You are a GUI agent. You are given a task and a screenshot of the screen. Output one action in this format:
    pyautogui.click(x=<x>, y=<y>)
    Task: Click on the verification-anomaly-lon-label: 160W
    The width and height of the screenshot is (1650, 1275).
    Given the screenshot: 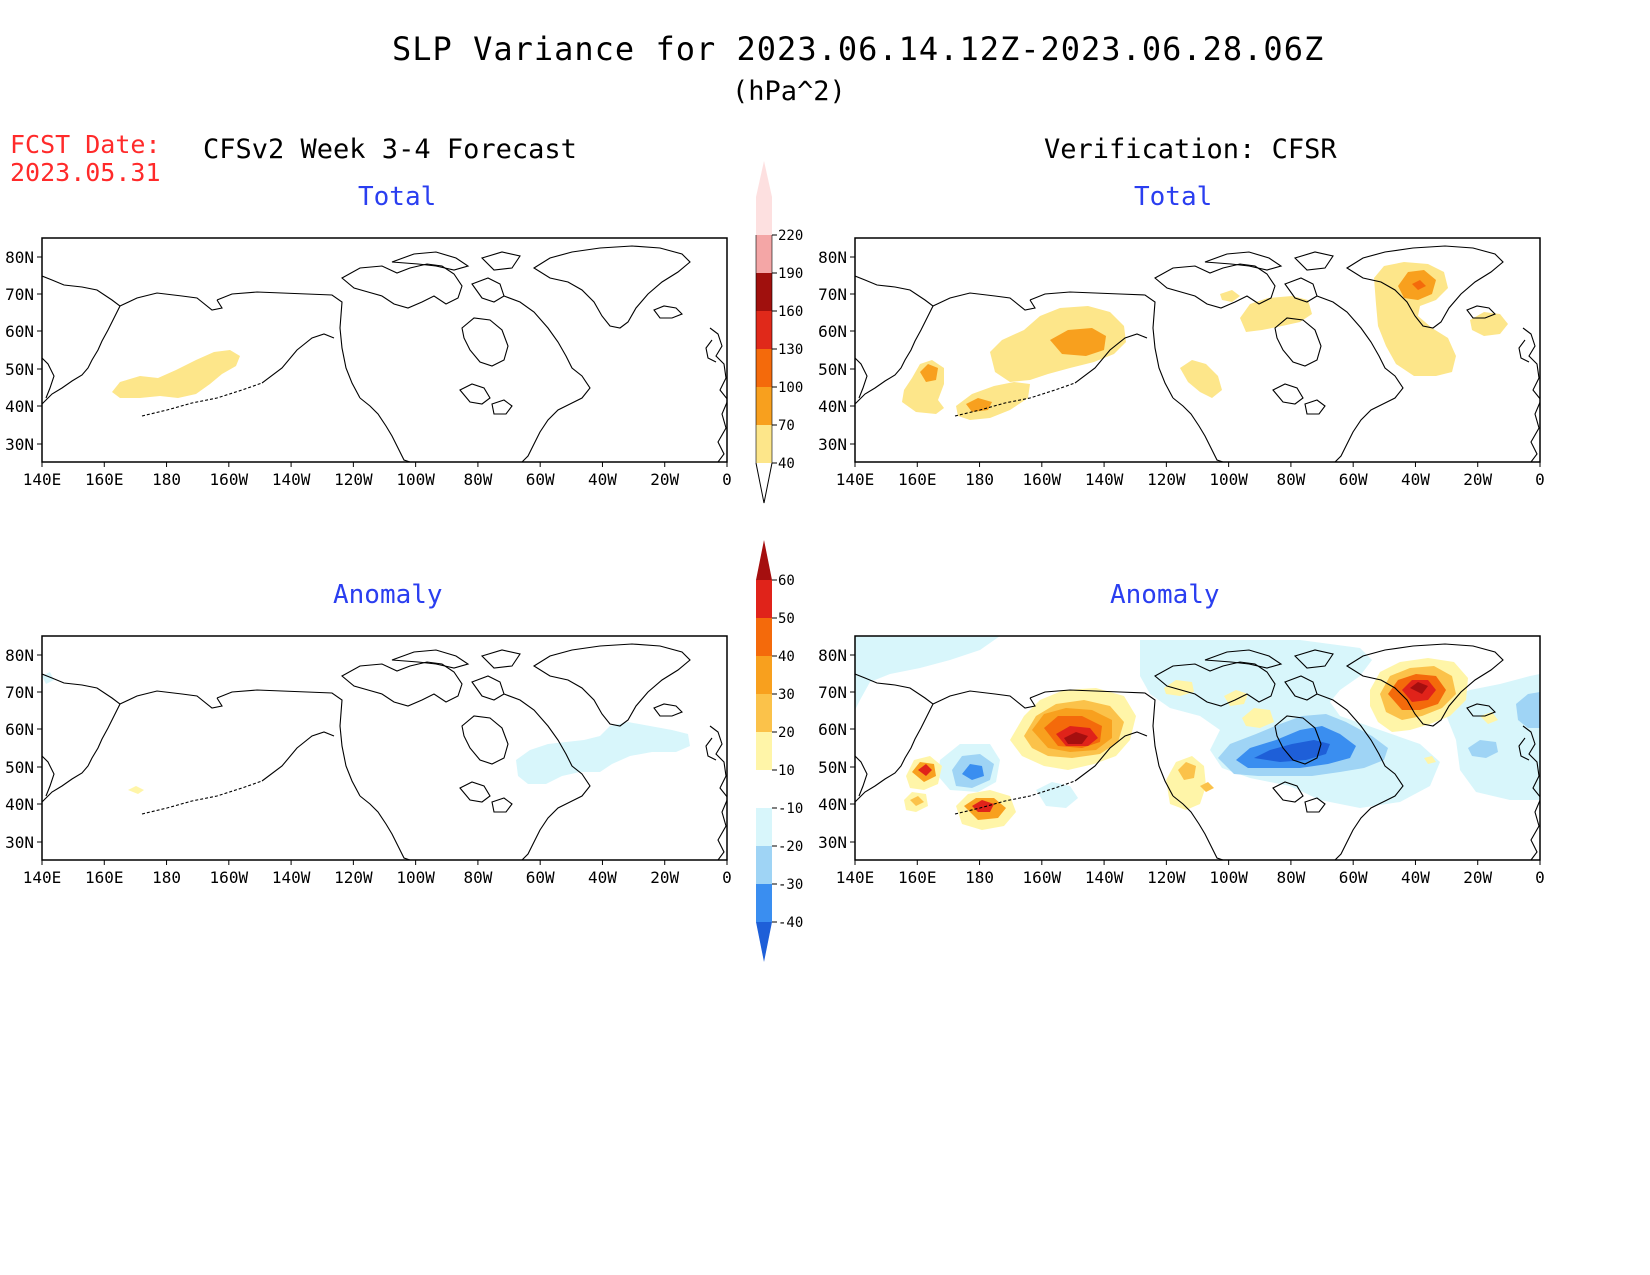 What is the action you would take?
    pyautogui.click(x=1042, y=877)
    